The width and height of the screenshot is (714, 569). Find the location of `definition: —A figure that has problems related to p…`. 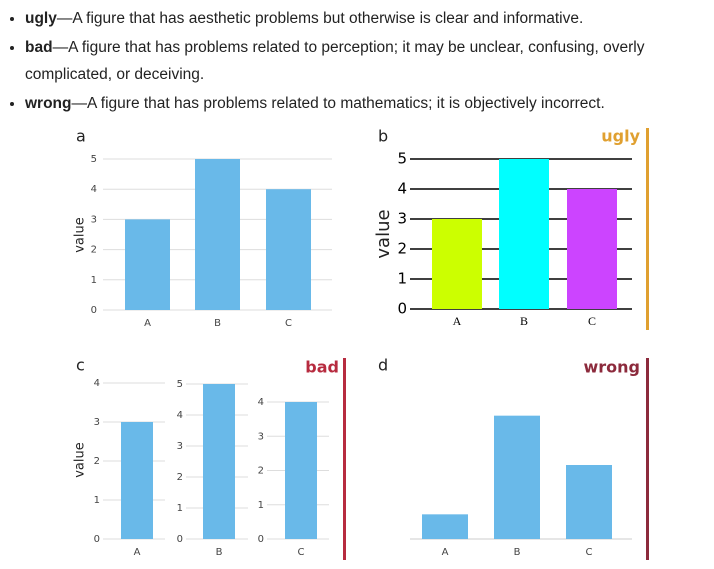

definition: —A figure that has problems related to p… is located at coordinates (335, 61).